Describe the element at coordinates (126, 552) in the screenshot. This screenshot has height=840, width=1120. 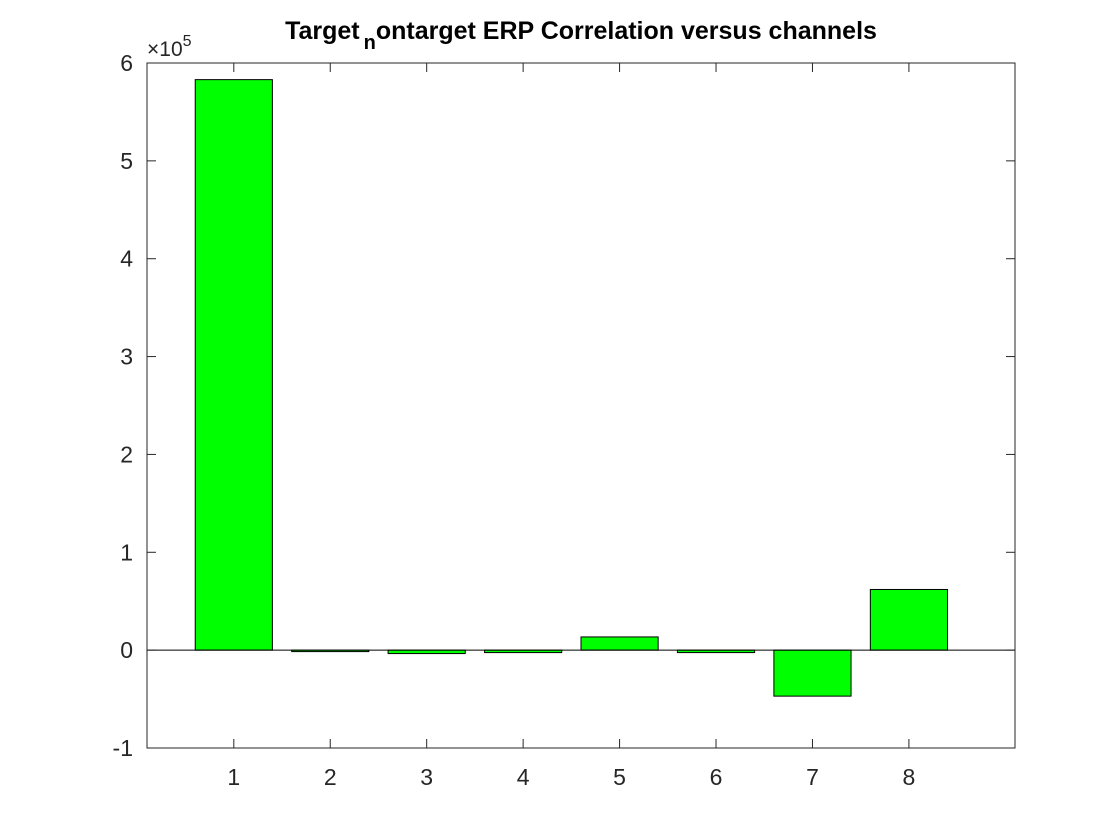
I see `y-tick-label: 1` at that location.